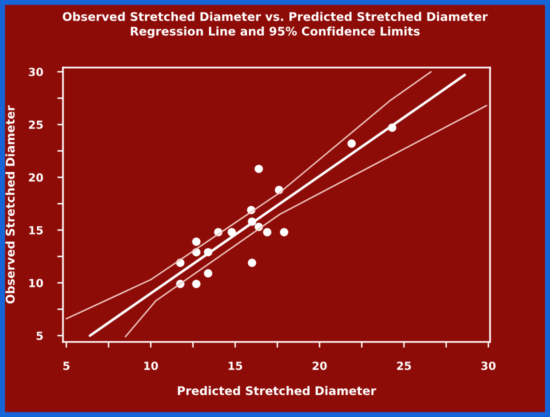  I want to click on y-tick-label: 10, so click(36, 283).